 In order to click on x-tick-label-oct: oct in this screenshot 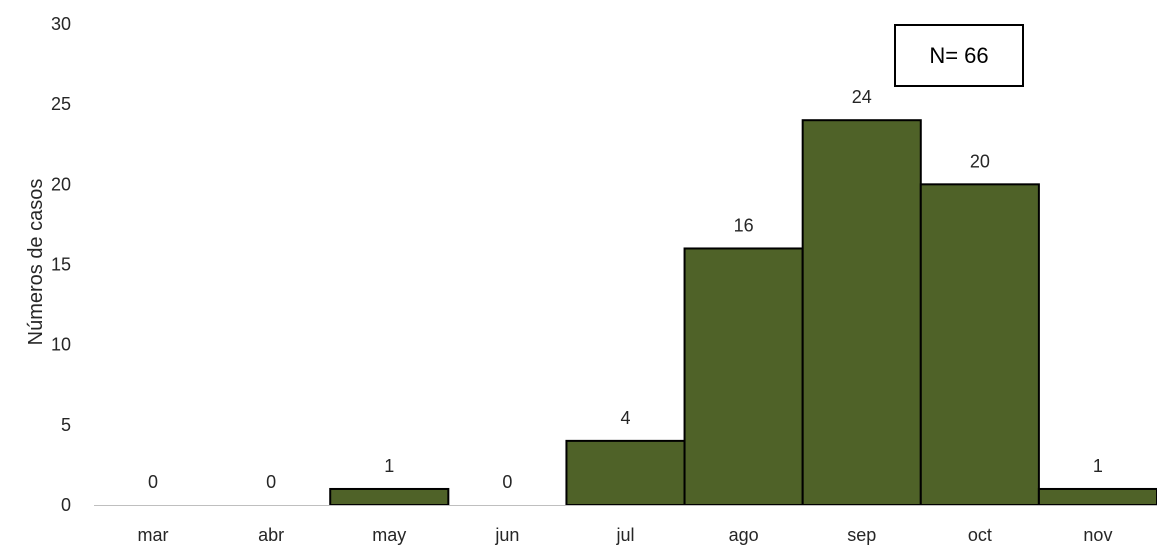, I will do `click(980, 535)`.